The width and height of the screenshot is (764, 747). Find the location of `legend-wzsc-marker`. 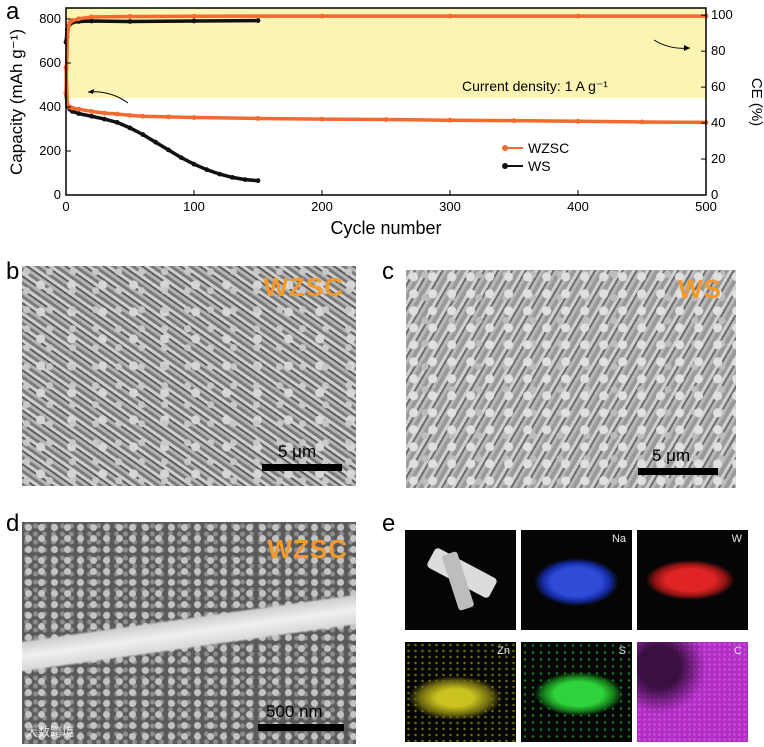

legend-wzsc-marker is located at coordinates (505, 148).